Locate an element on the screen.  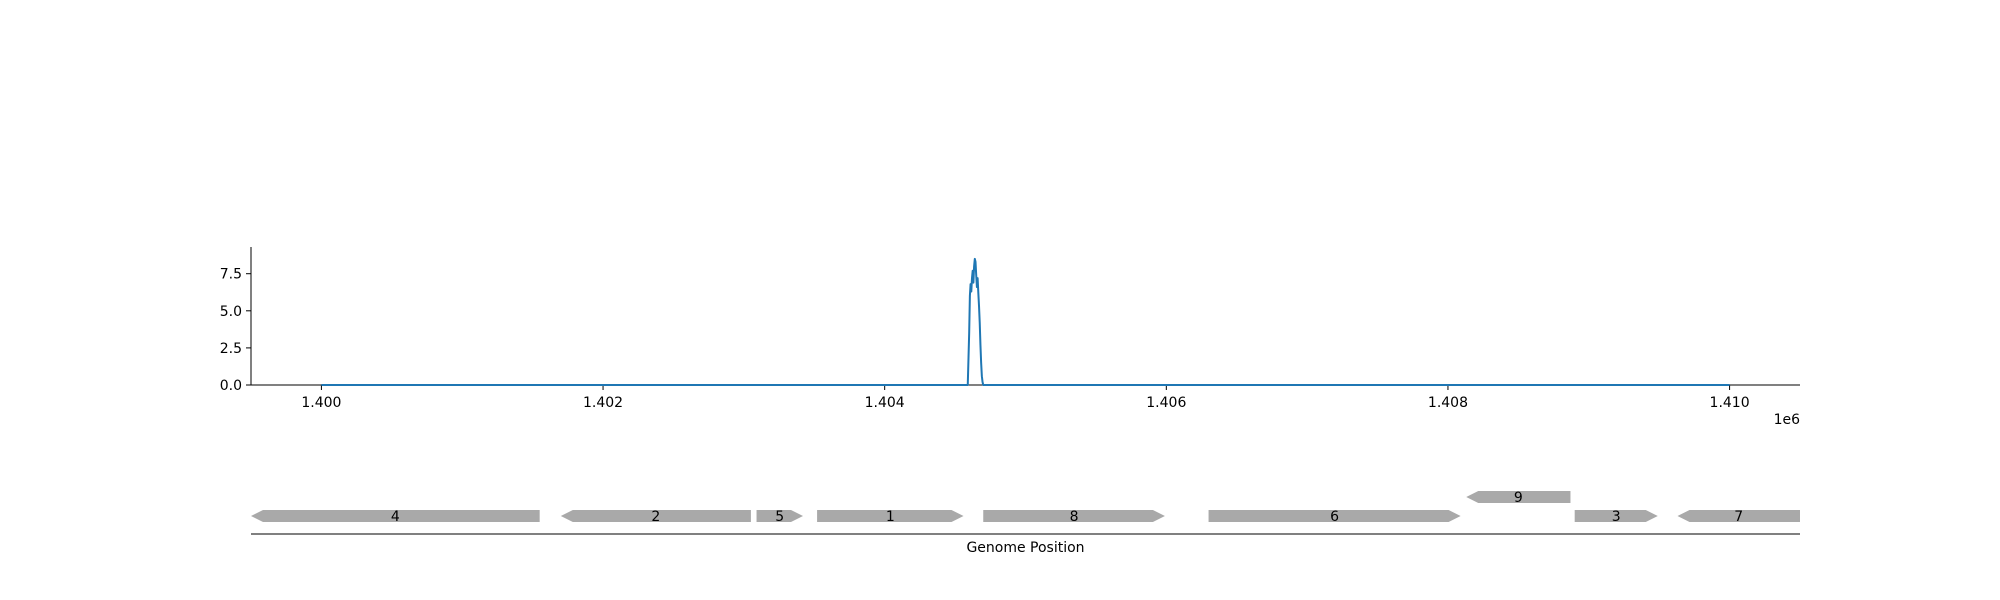
x-tick-label: 1.400 is located at coordinates (321, 403).